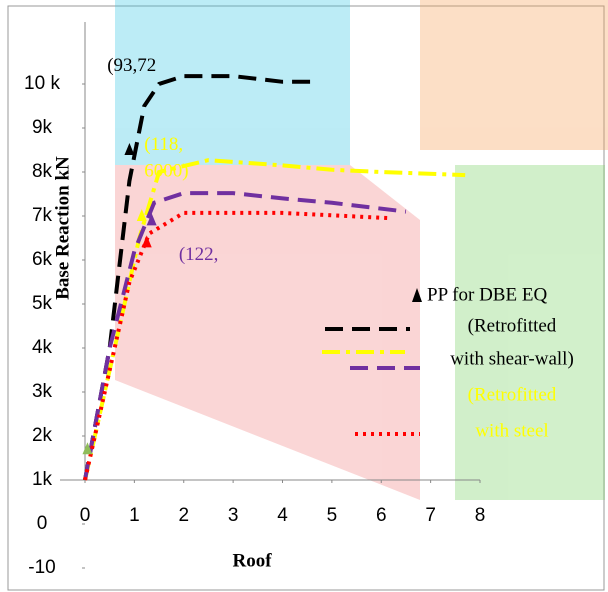 The height and width of the screenshot is (592, 608). Describe the element at coordinates (480, 515) in the screenshot. I see `x-tick-label: 8` at that location.